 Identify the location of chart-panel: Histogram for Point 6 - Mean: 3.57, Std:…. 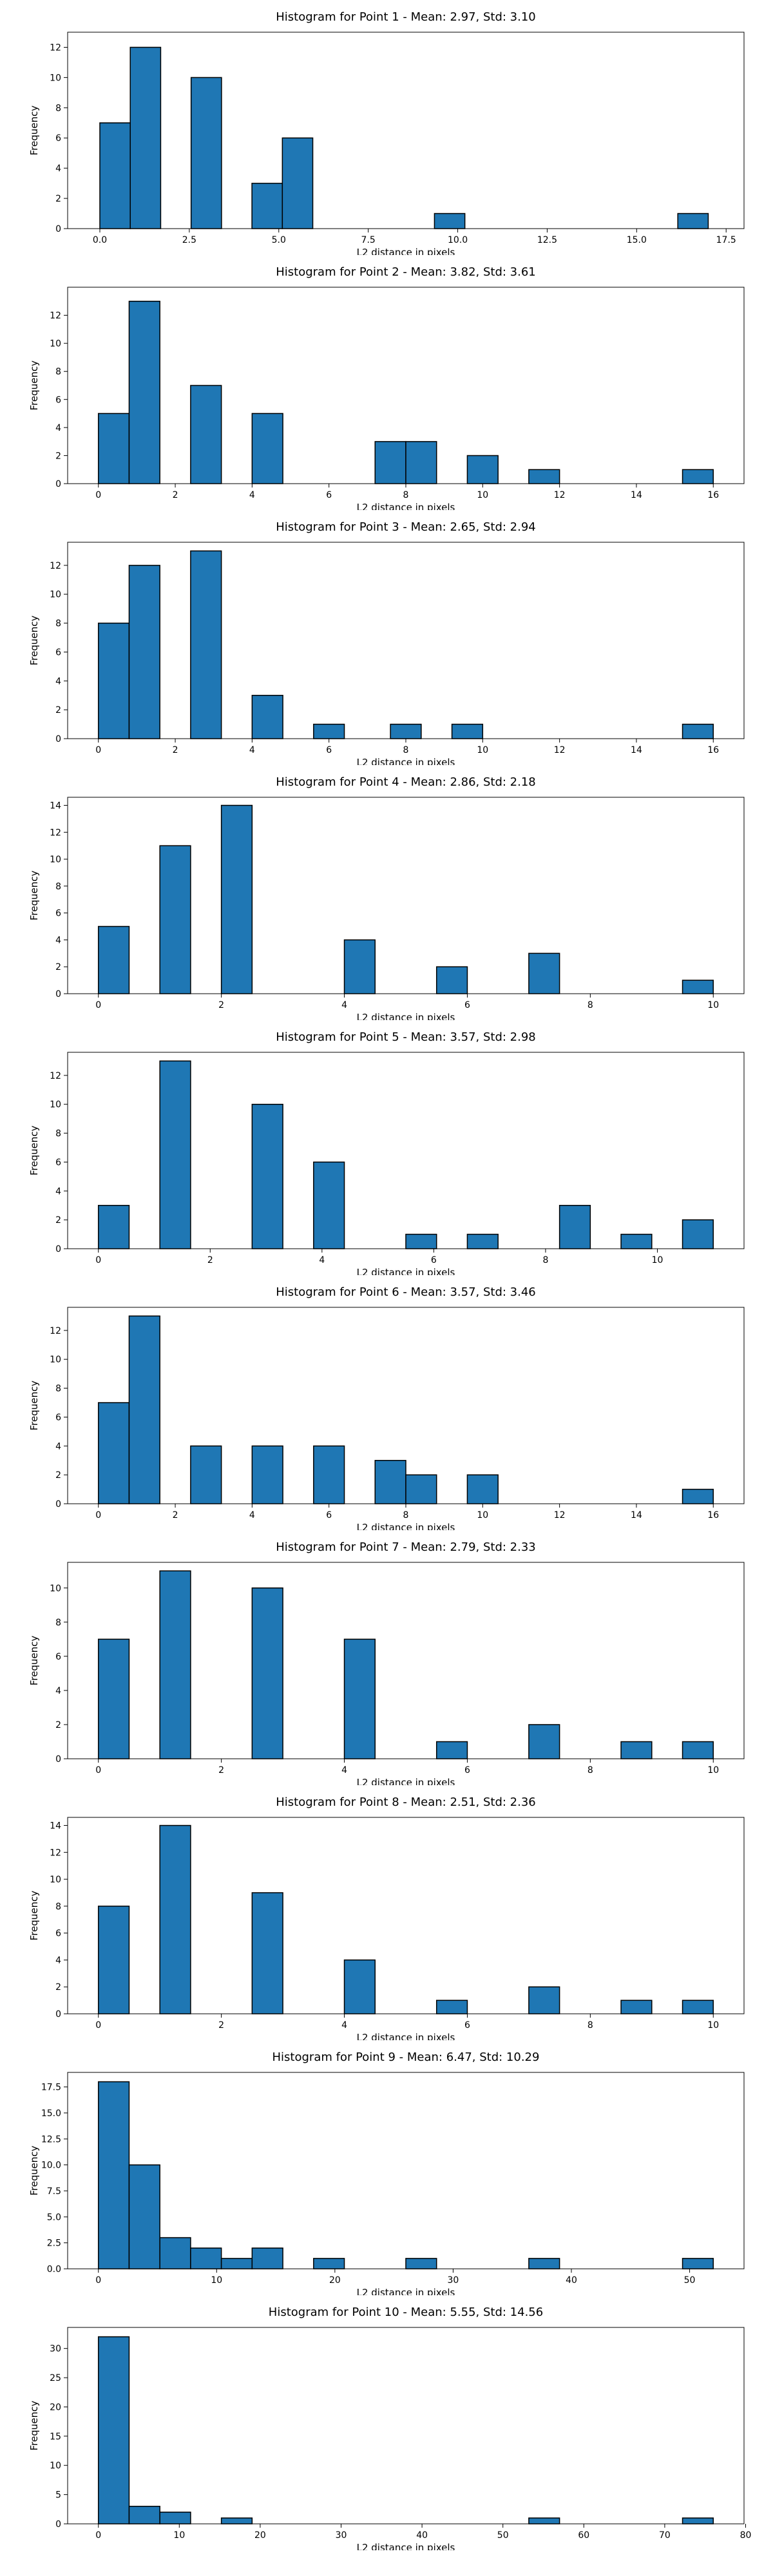
(386, 1404).